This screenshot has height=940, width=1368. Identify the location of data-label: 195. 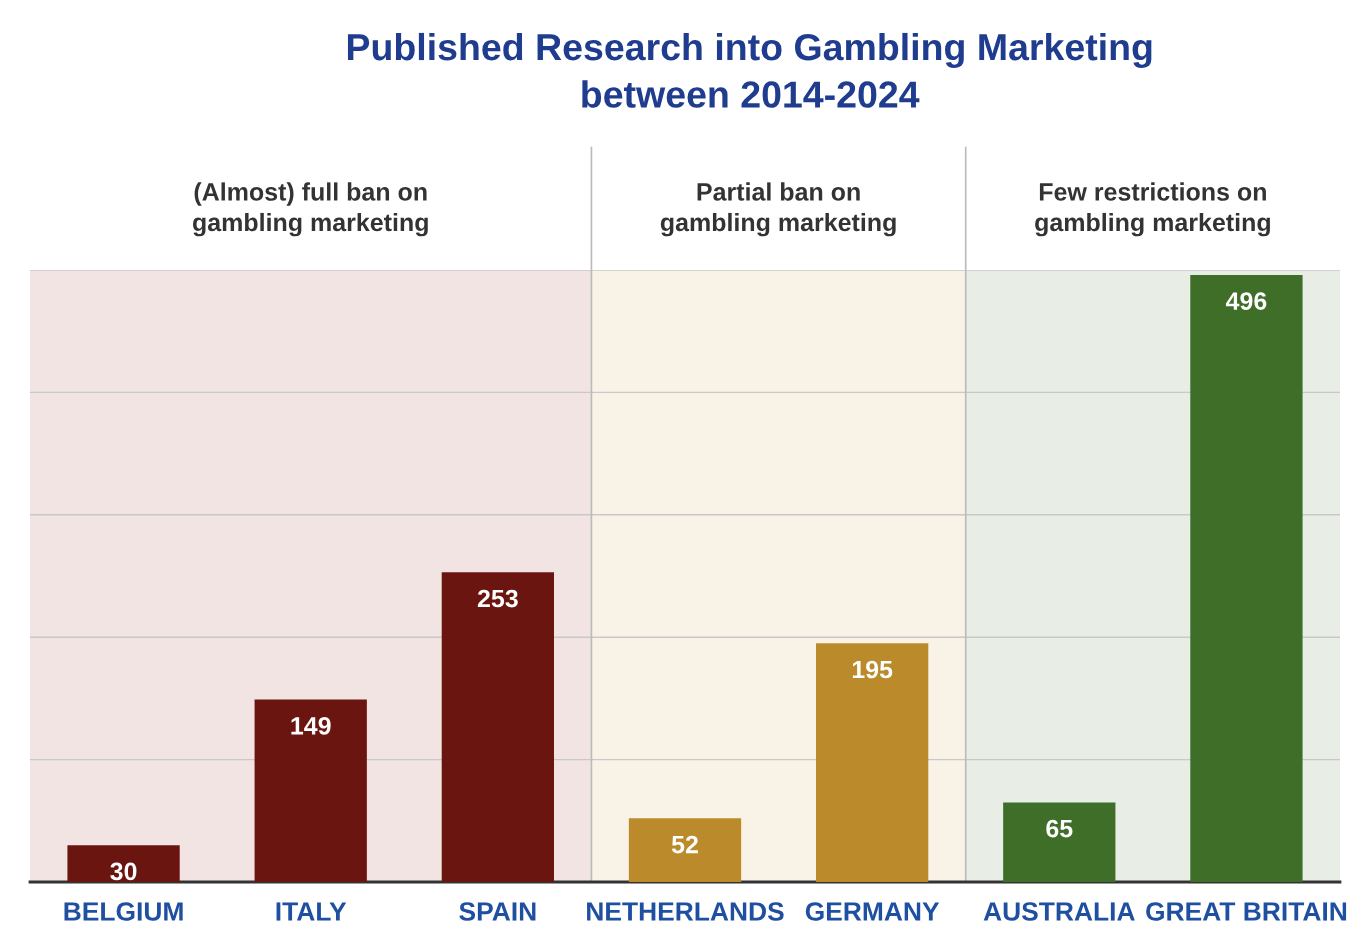
(872, 669).